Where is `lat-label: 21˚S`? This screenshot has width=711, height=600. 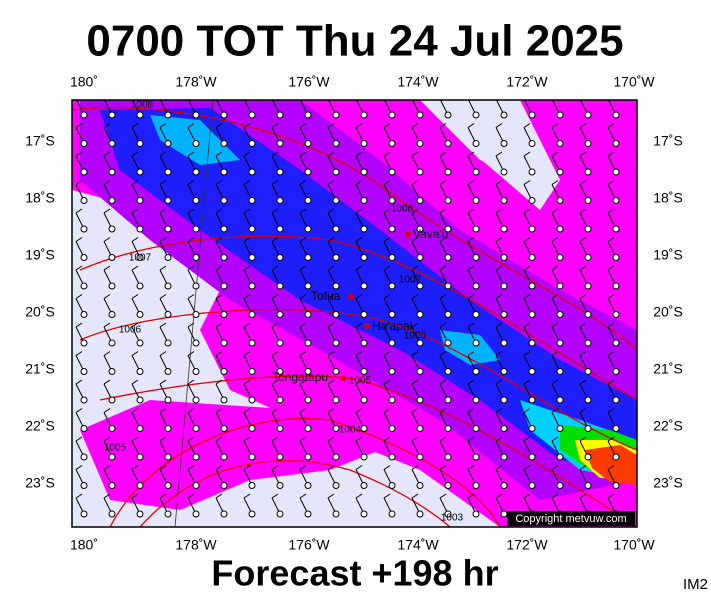
lat-label: 21˚S is located at coordinates (40, 369).